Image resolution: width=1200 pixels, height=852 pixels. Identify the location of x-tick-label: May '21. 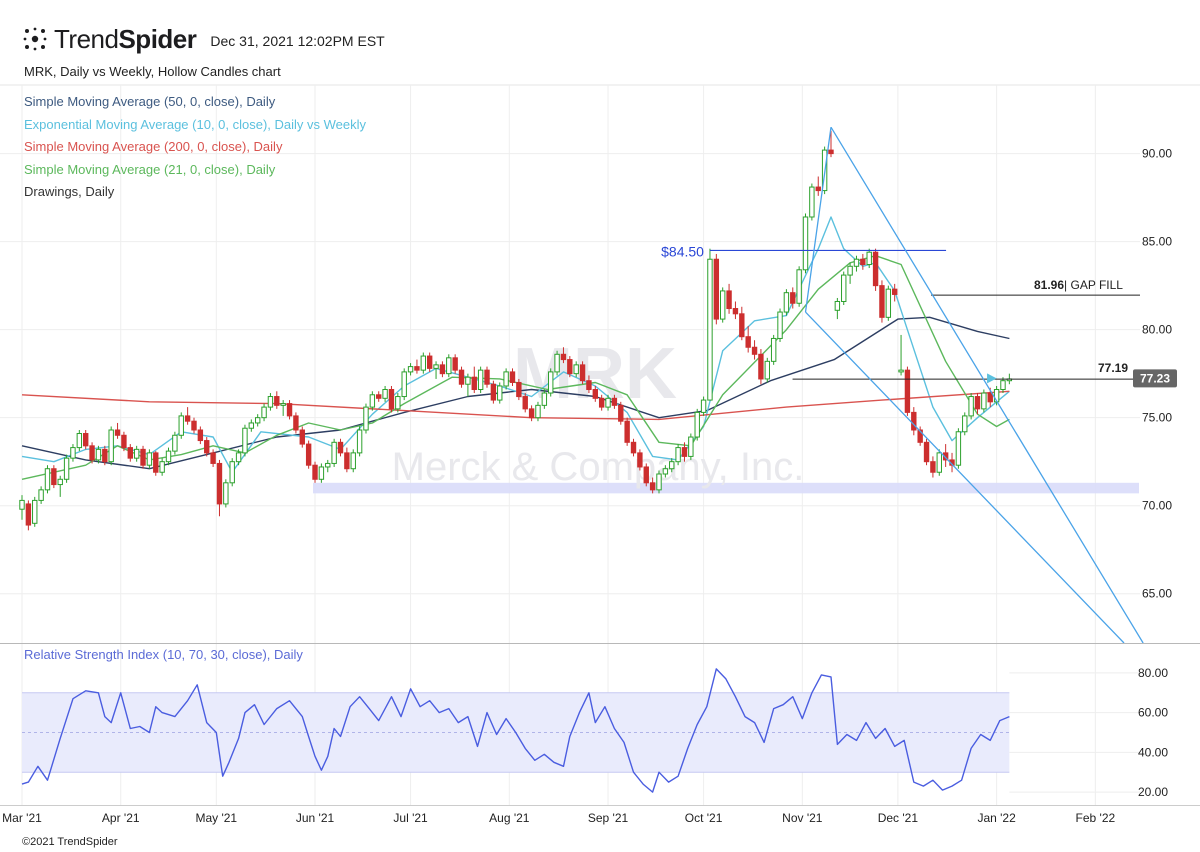
(216, 818).